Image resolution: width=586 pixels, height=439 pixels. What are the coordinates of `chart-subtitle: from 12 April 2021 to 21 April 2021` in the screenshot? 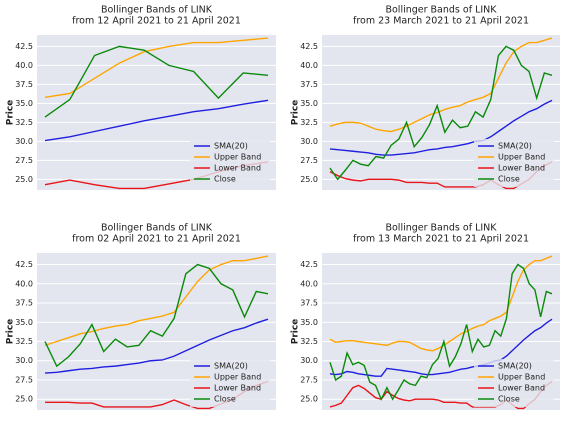 It's located at (156, 21).